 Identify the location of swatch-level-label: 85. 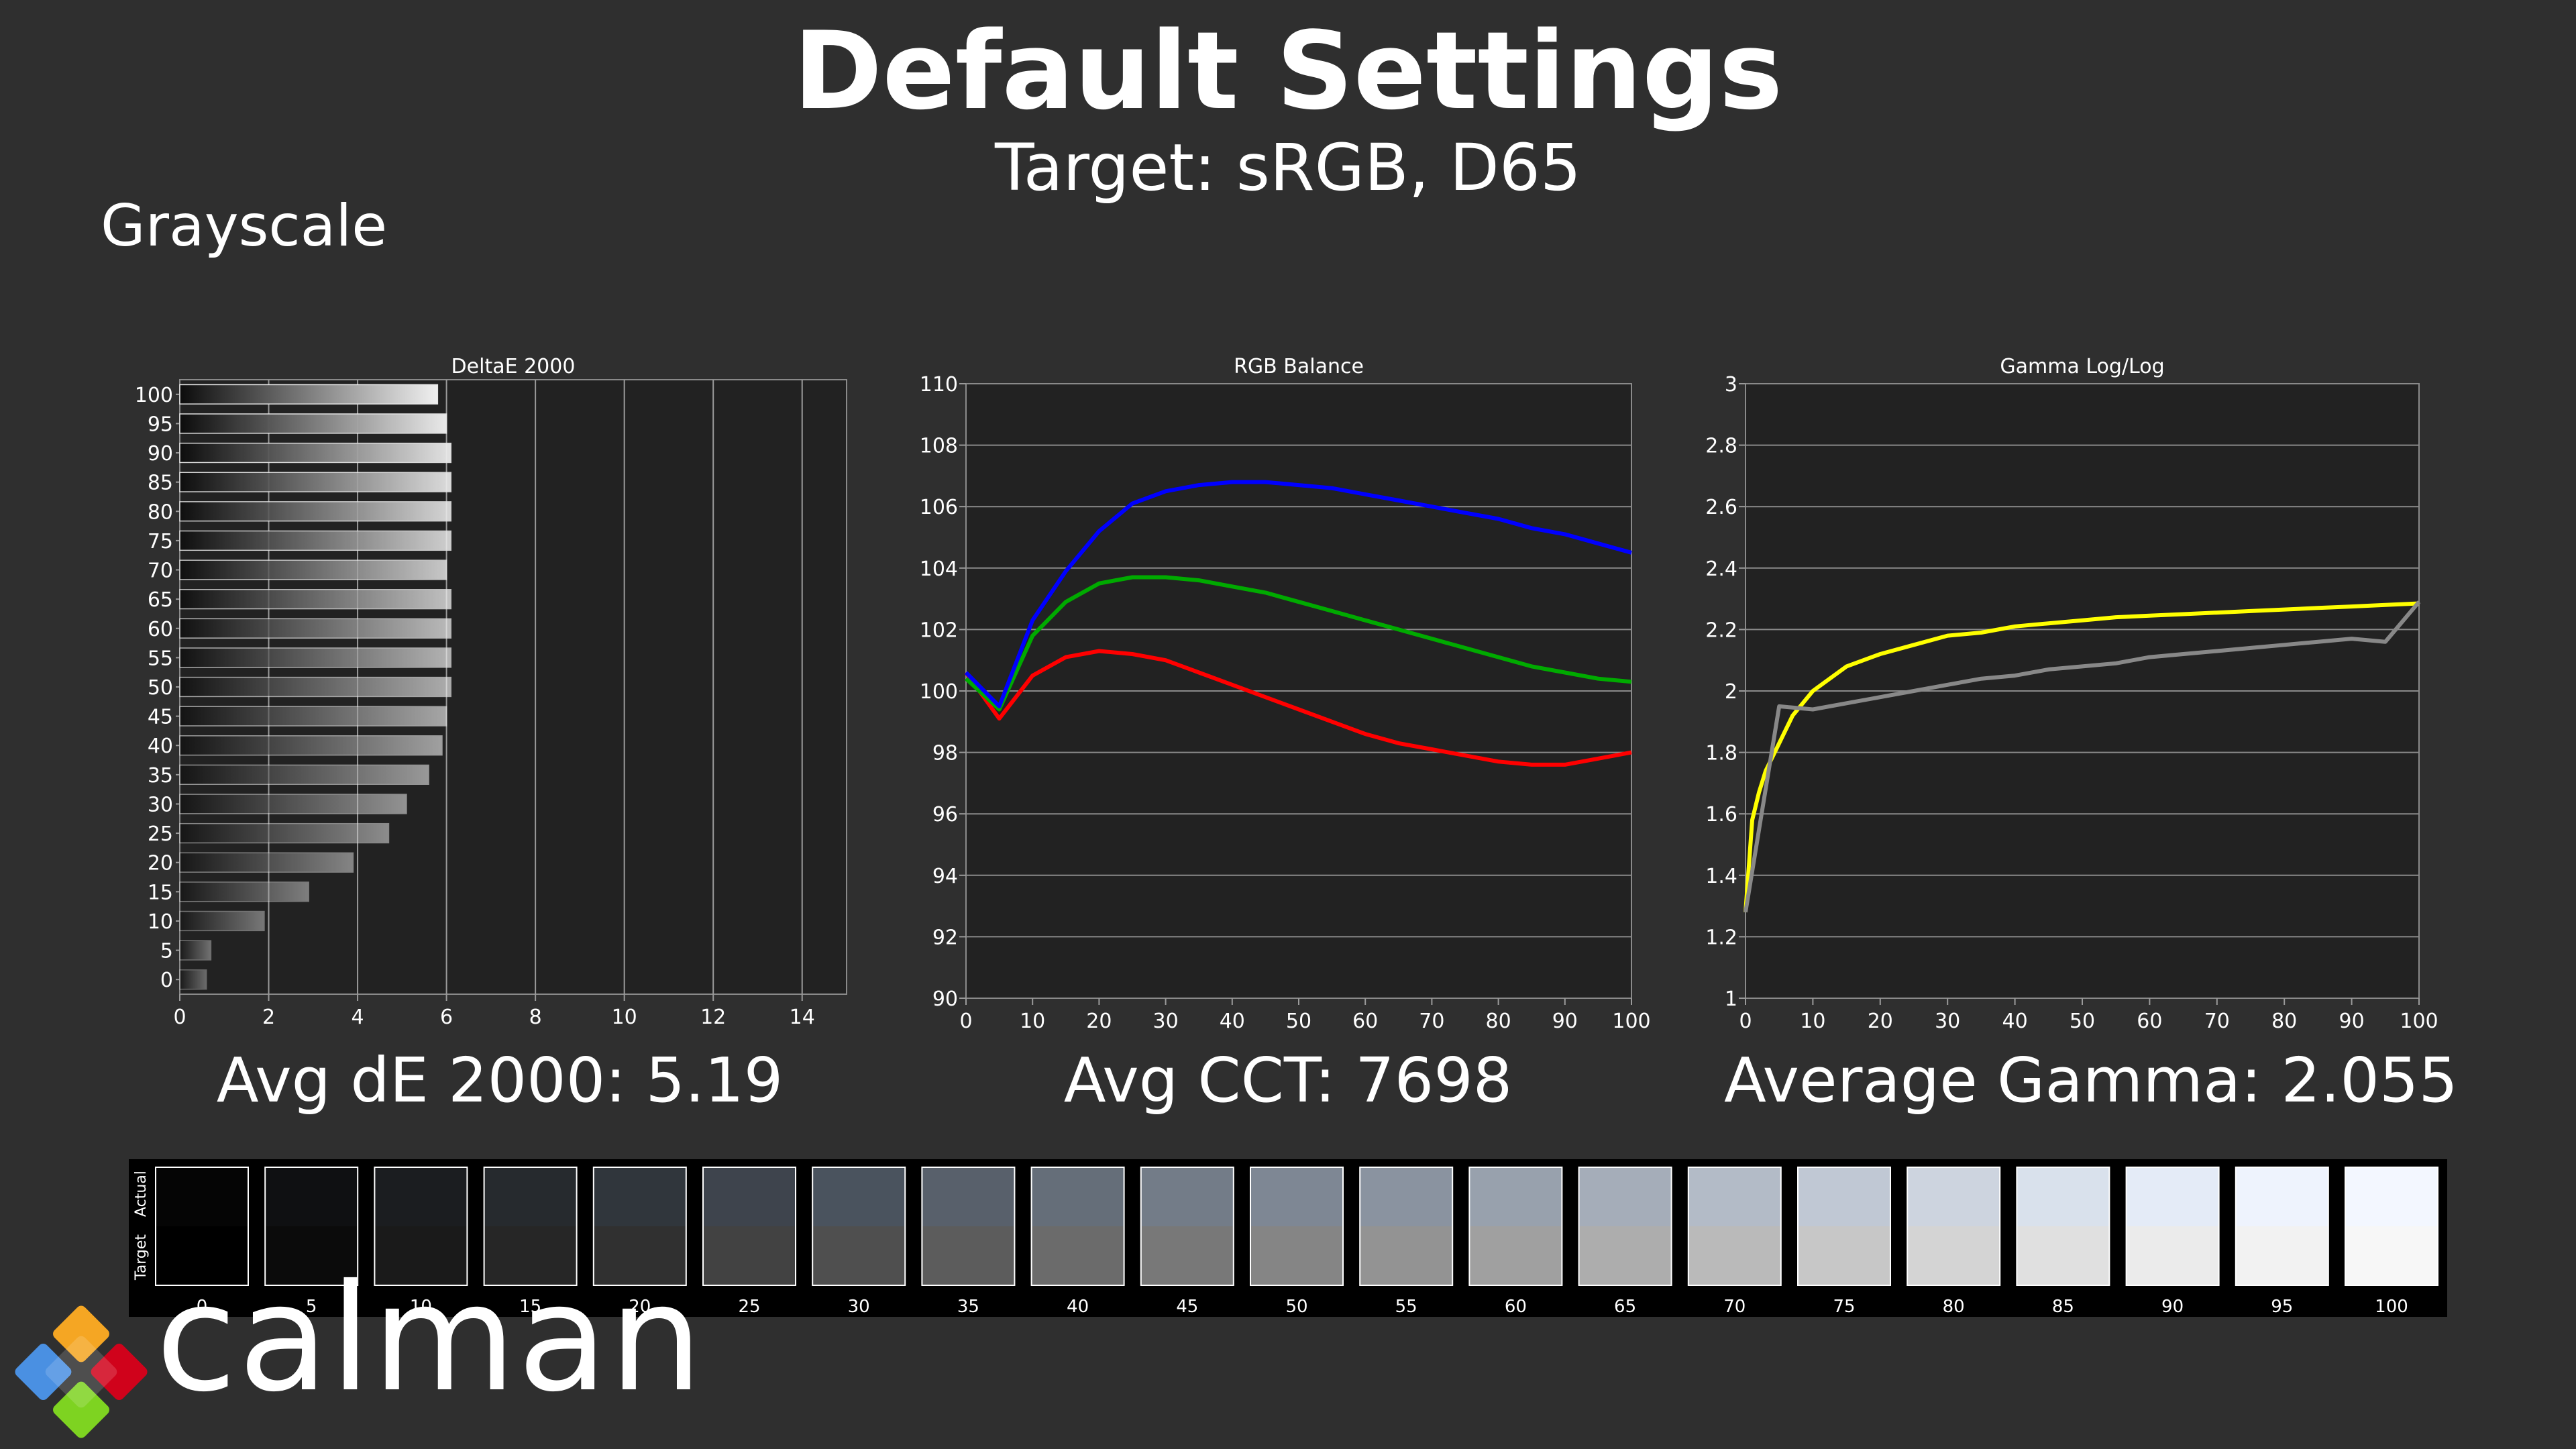
(2063, 1307).